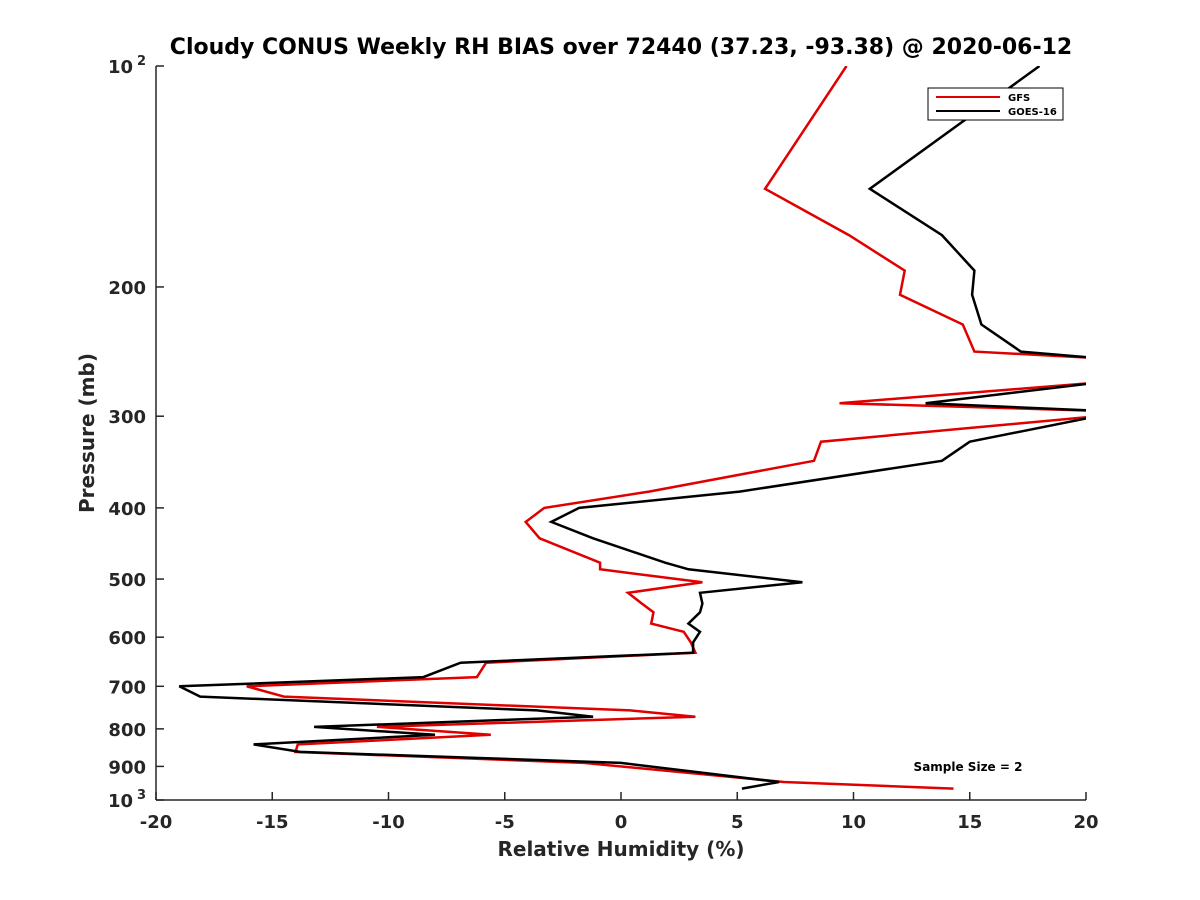 Image resolution: width=1200 pixels, height=900 pixels. What do you see at coordinates (620, 849) in the screenshot?
I see `x-axis-title: Relative Humidity (%)` at bounding box center [620, 849].